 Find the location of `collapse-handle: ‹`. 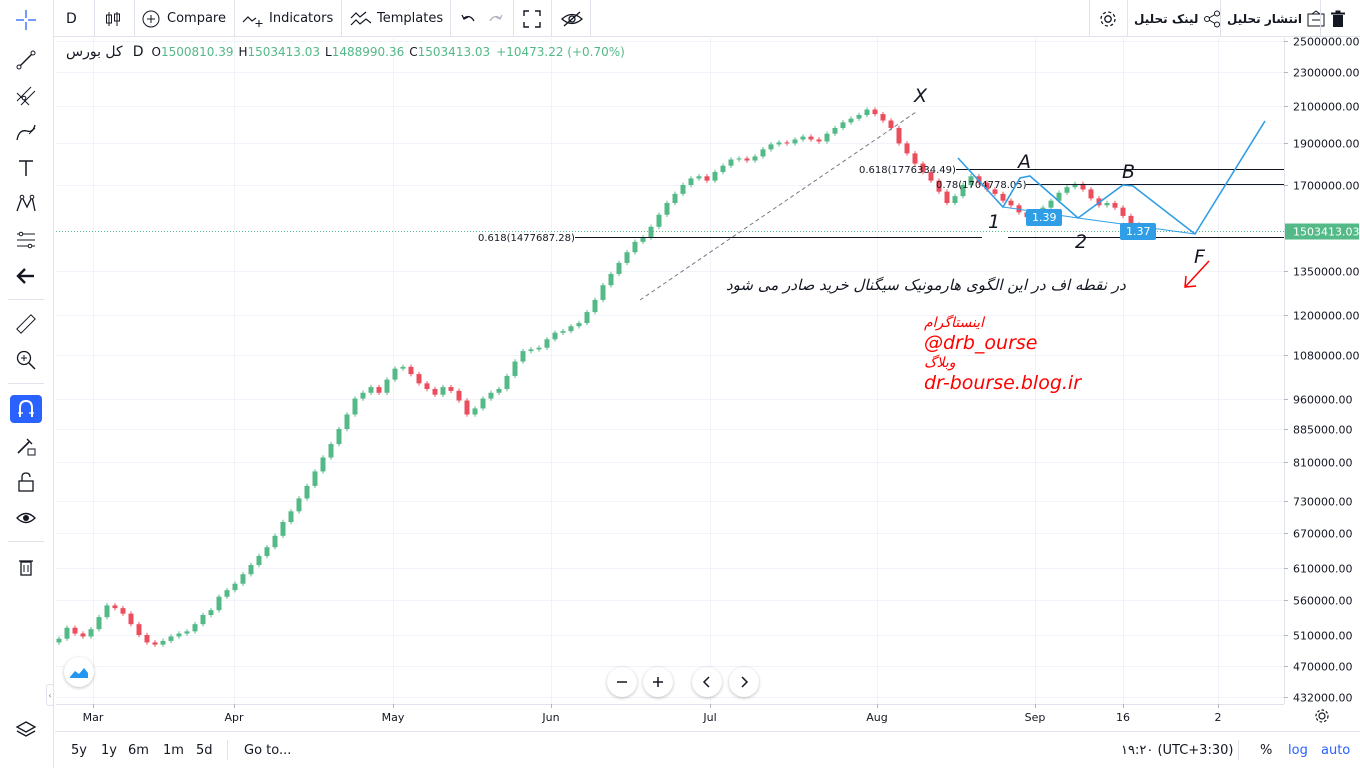

collapse-handle: ‹ is located at coordinates (50, 695).